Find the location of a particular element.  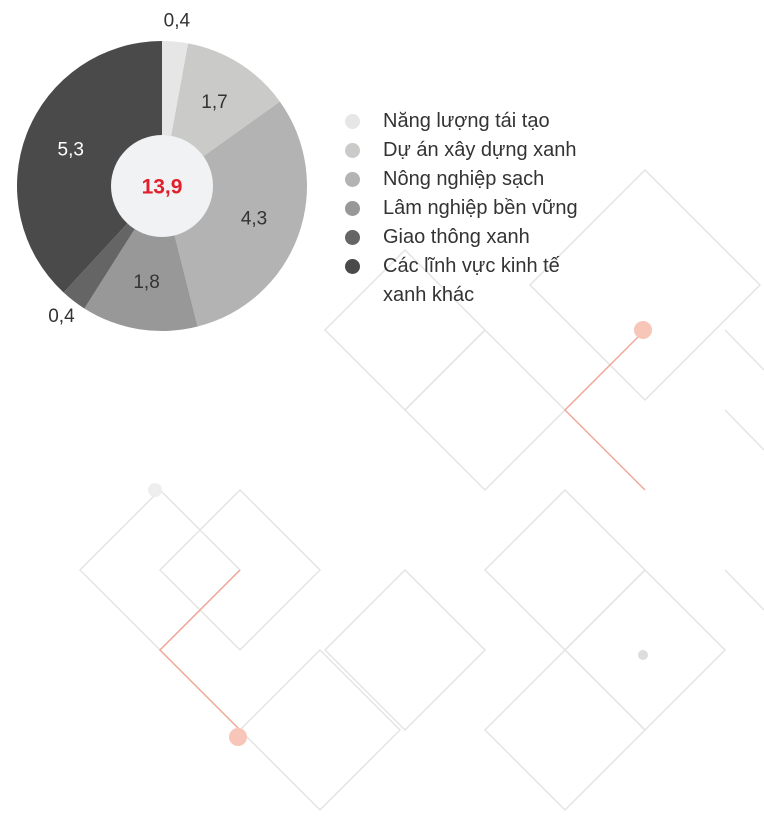

center-hole is located at coordinates (162, 186).